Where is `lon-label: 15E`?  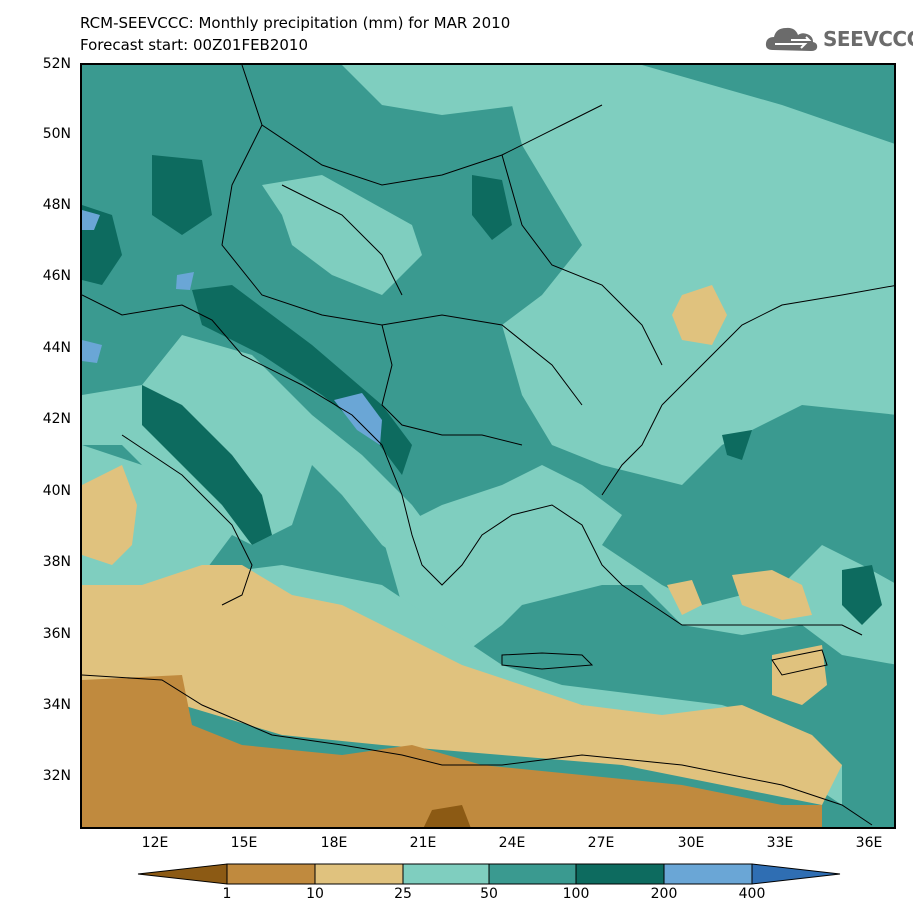
lon-label: 15E is located at coordinates (244, 843).